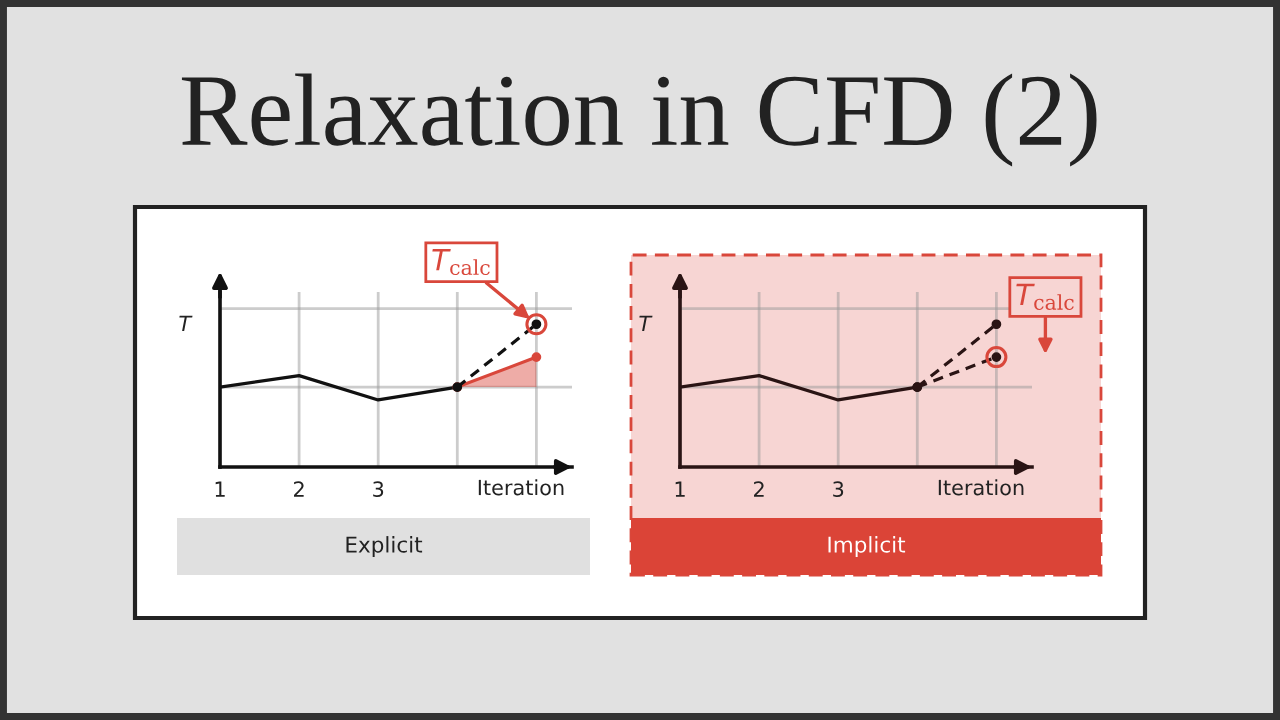 The image size is (1280, 720). I want to click on text: Implicit, so click(867, 546).